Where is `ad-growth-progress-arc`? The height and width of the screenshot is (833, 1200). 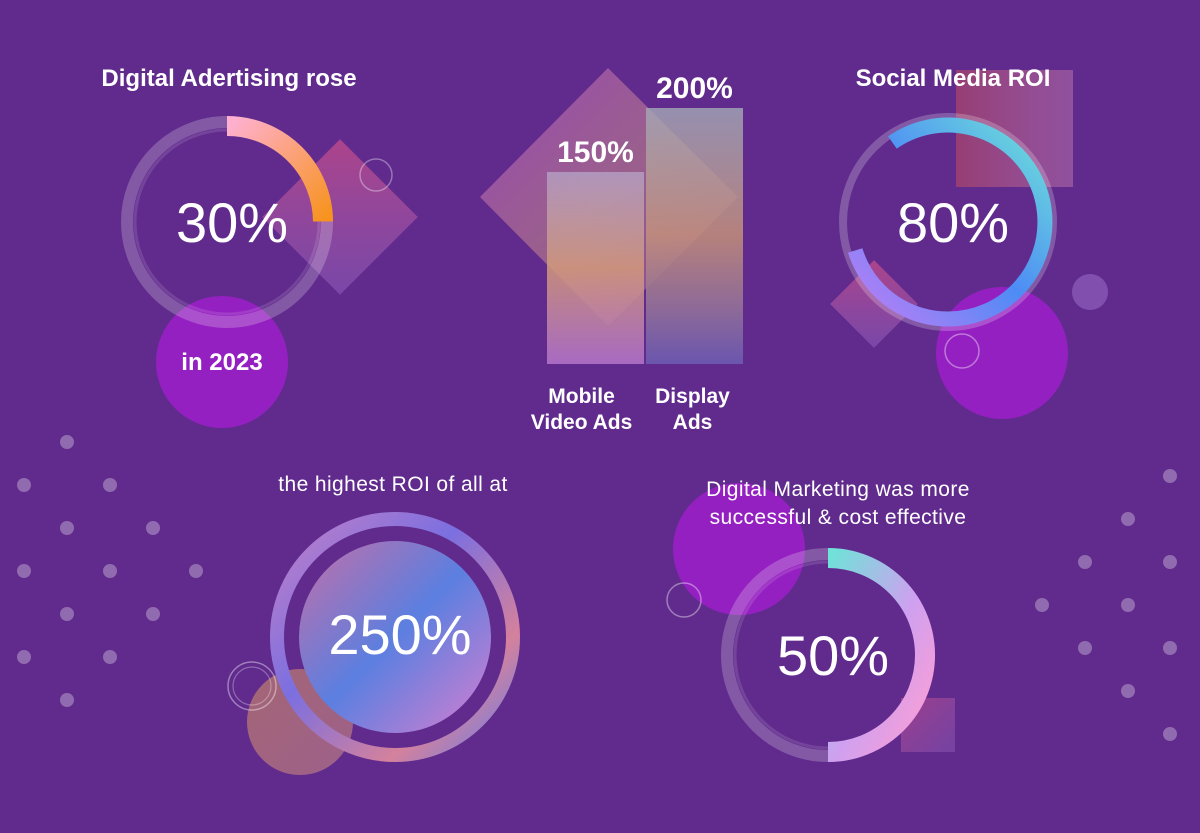 ad-growth-progress-arc is located at coordinates (279, 169).